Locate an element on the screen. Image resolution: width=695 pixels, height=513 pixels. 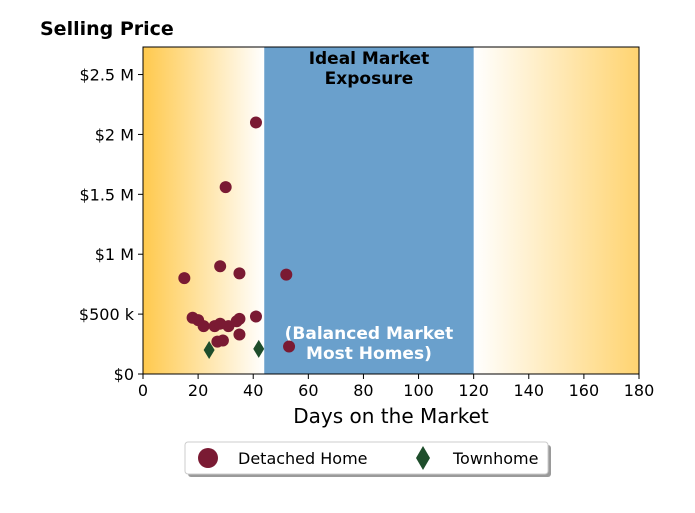
x-tick-label-5: 100 is located at coordinates (418, 390).